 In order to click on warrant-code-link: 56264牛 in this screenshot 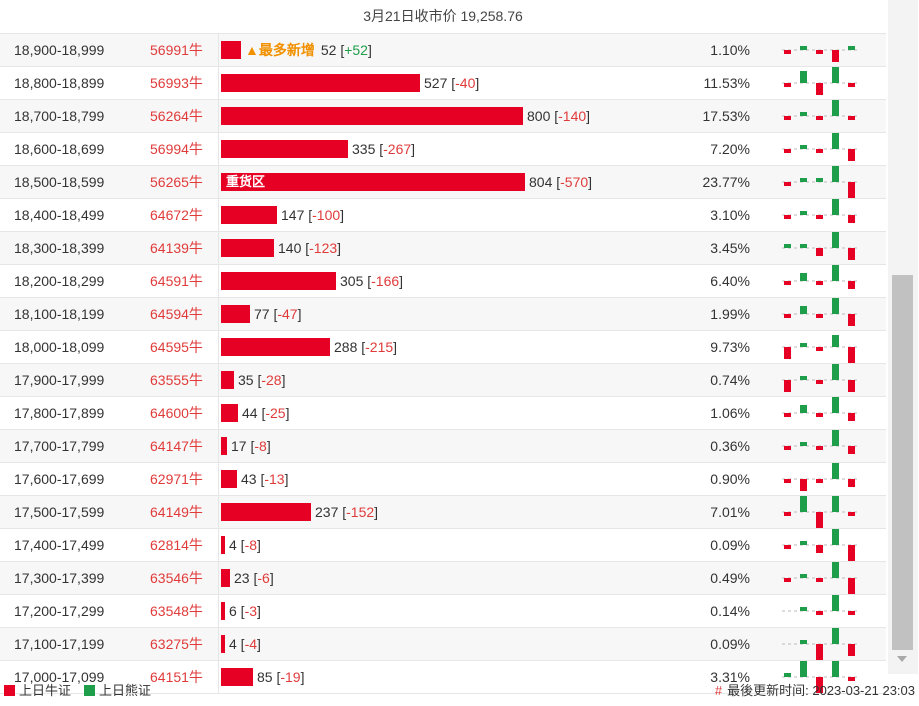, I will do `click(176, 116)`.